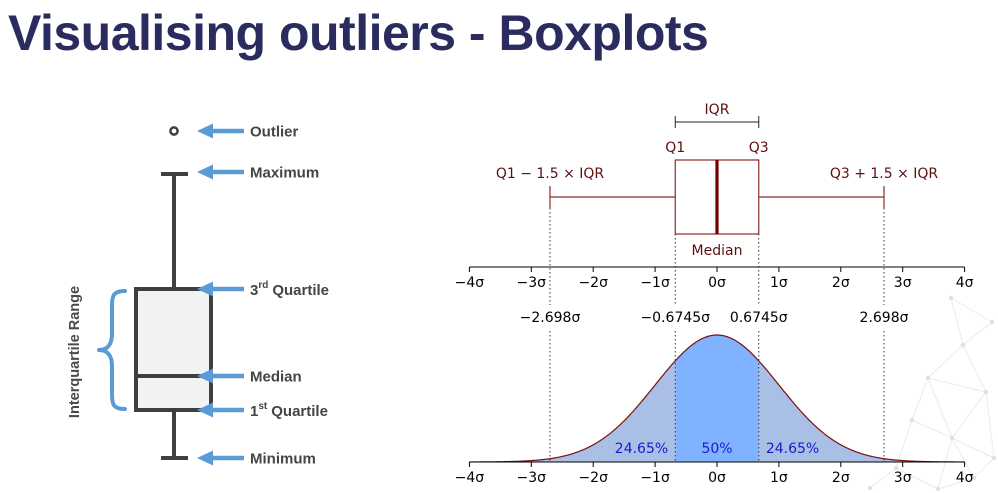 The image size is (998, 493). Describe the element at coordinates (675, 148) in the screenshot. I see `q1-label: Q1` at that location.